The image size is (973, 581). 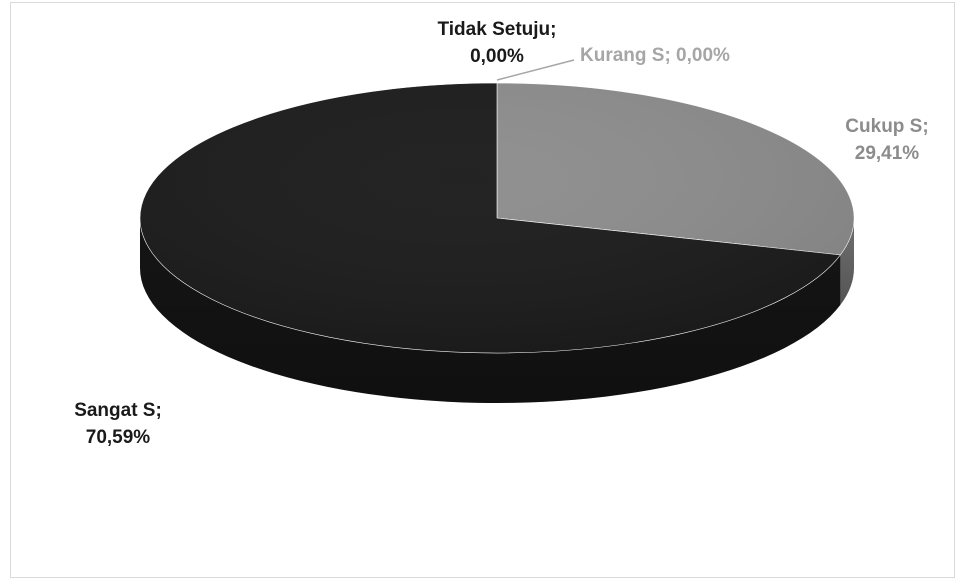 I want to click on data-label-sangat-s: Sangat S; 70,59%, so click(x=118, y=424).